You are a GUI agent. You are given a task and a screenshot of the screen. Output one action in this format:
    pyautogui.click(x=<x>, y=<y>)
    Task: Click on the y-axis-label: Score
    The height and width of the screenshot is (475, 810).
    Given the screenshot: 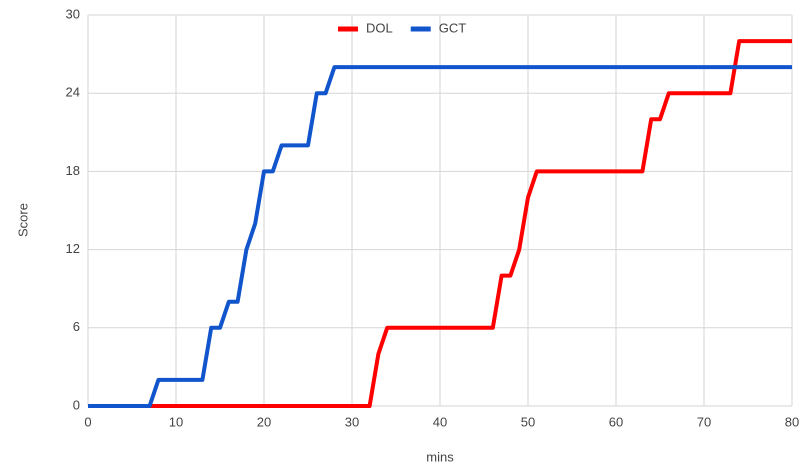 What is the action you would take?
    pyautogui.click(x=22, y=220)
    